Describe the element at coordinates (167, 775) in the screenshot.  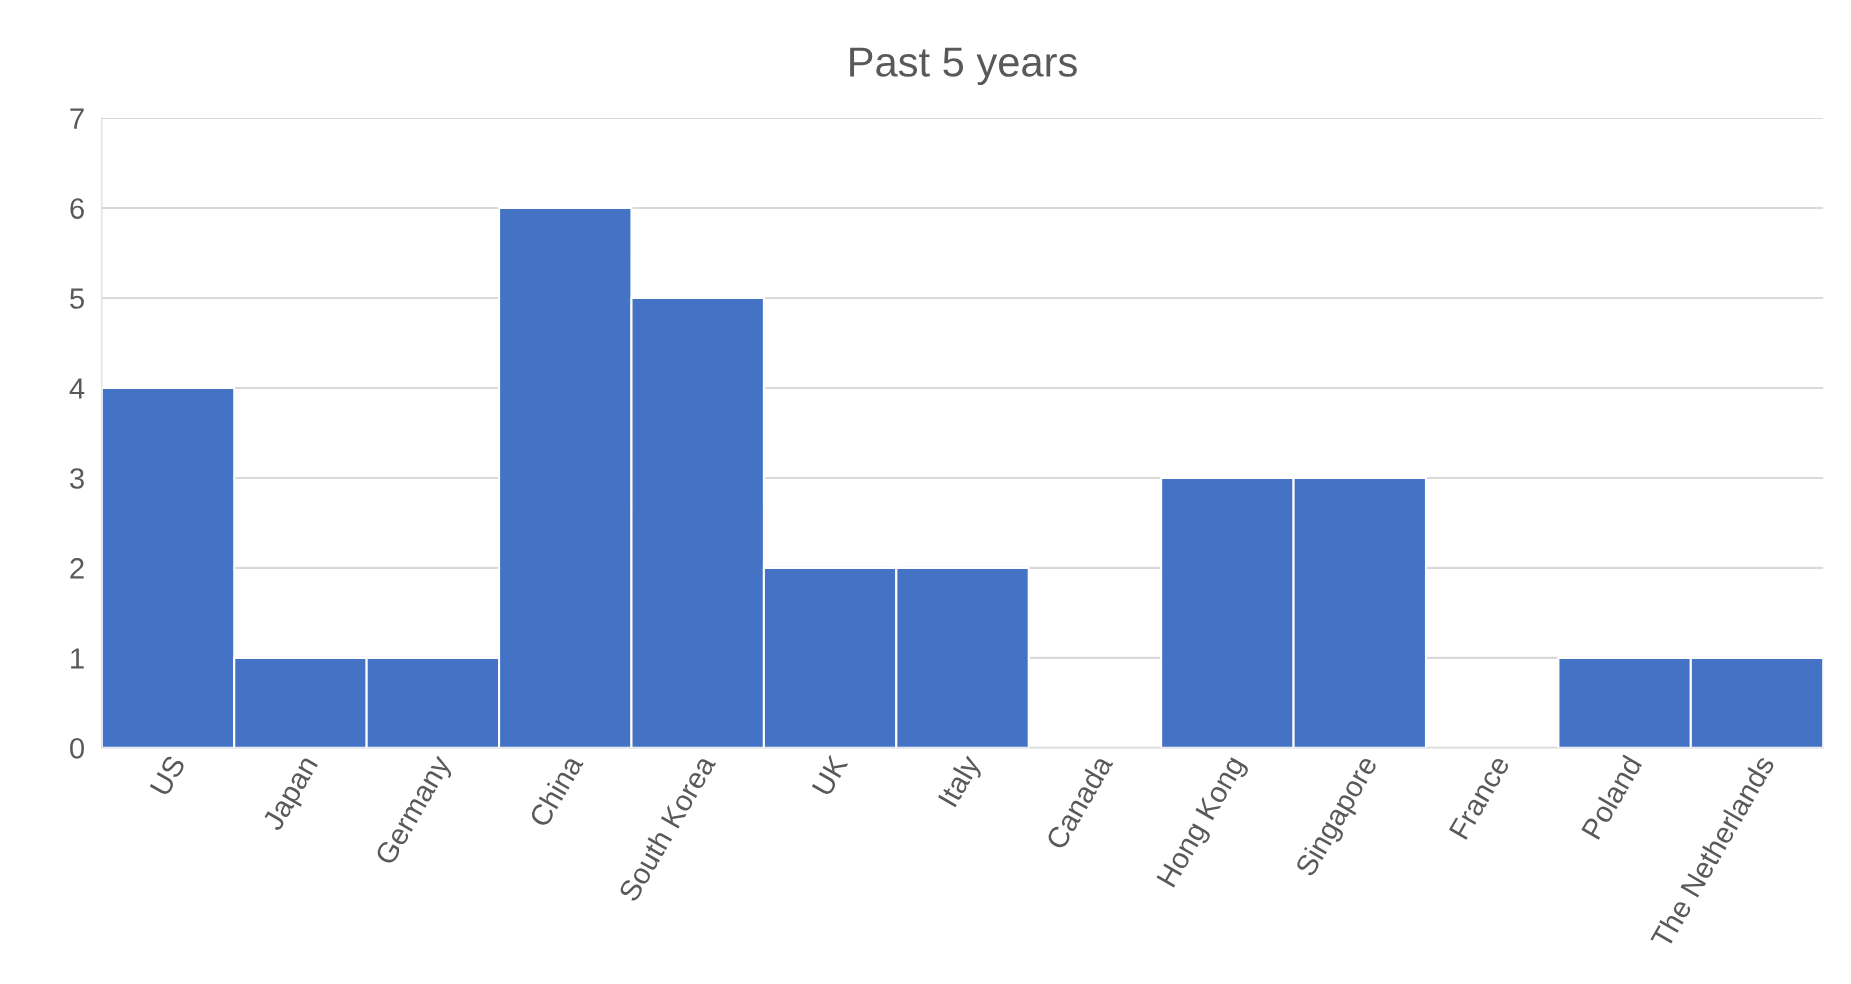
I see `x-tick-label: US` at that location.